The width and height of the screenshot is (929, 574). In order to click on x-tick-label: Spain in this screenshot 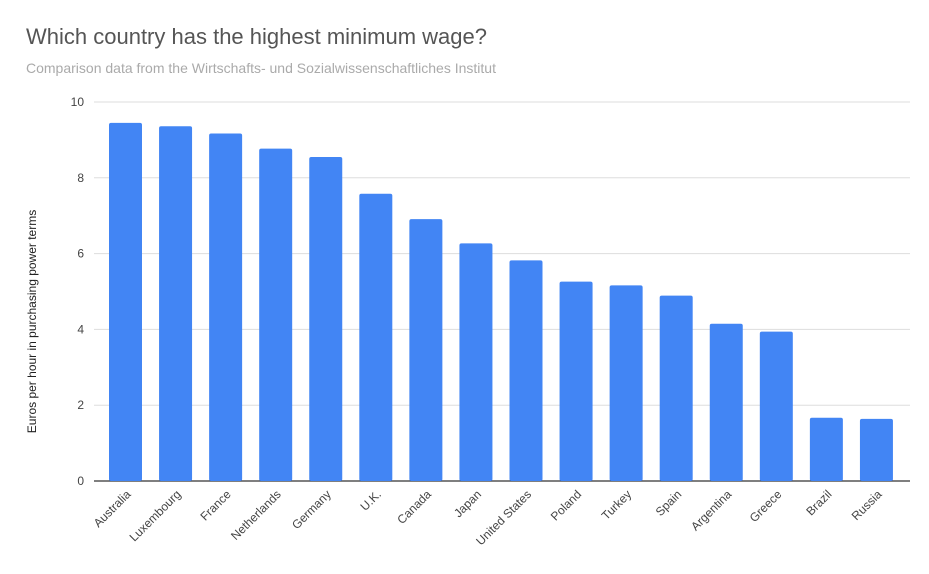, I will do `click(669, 503)`.